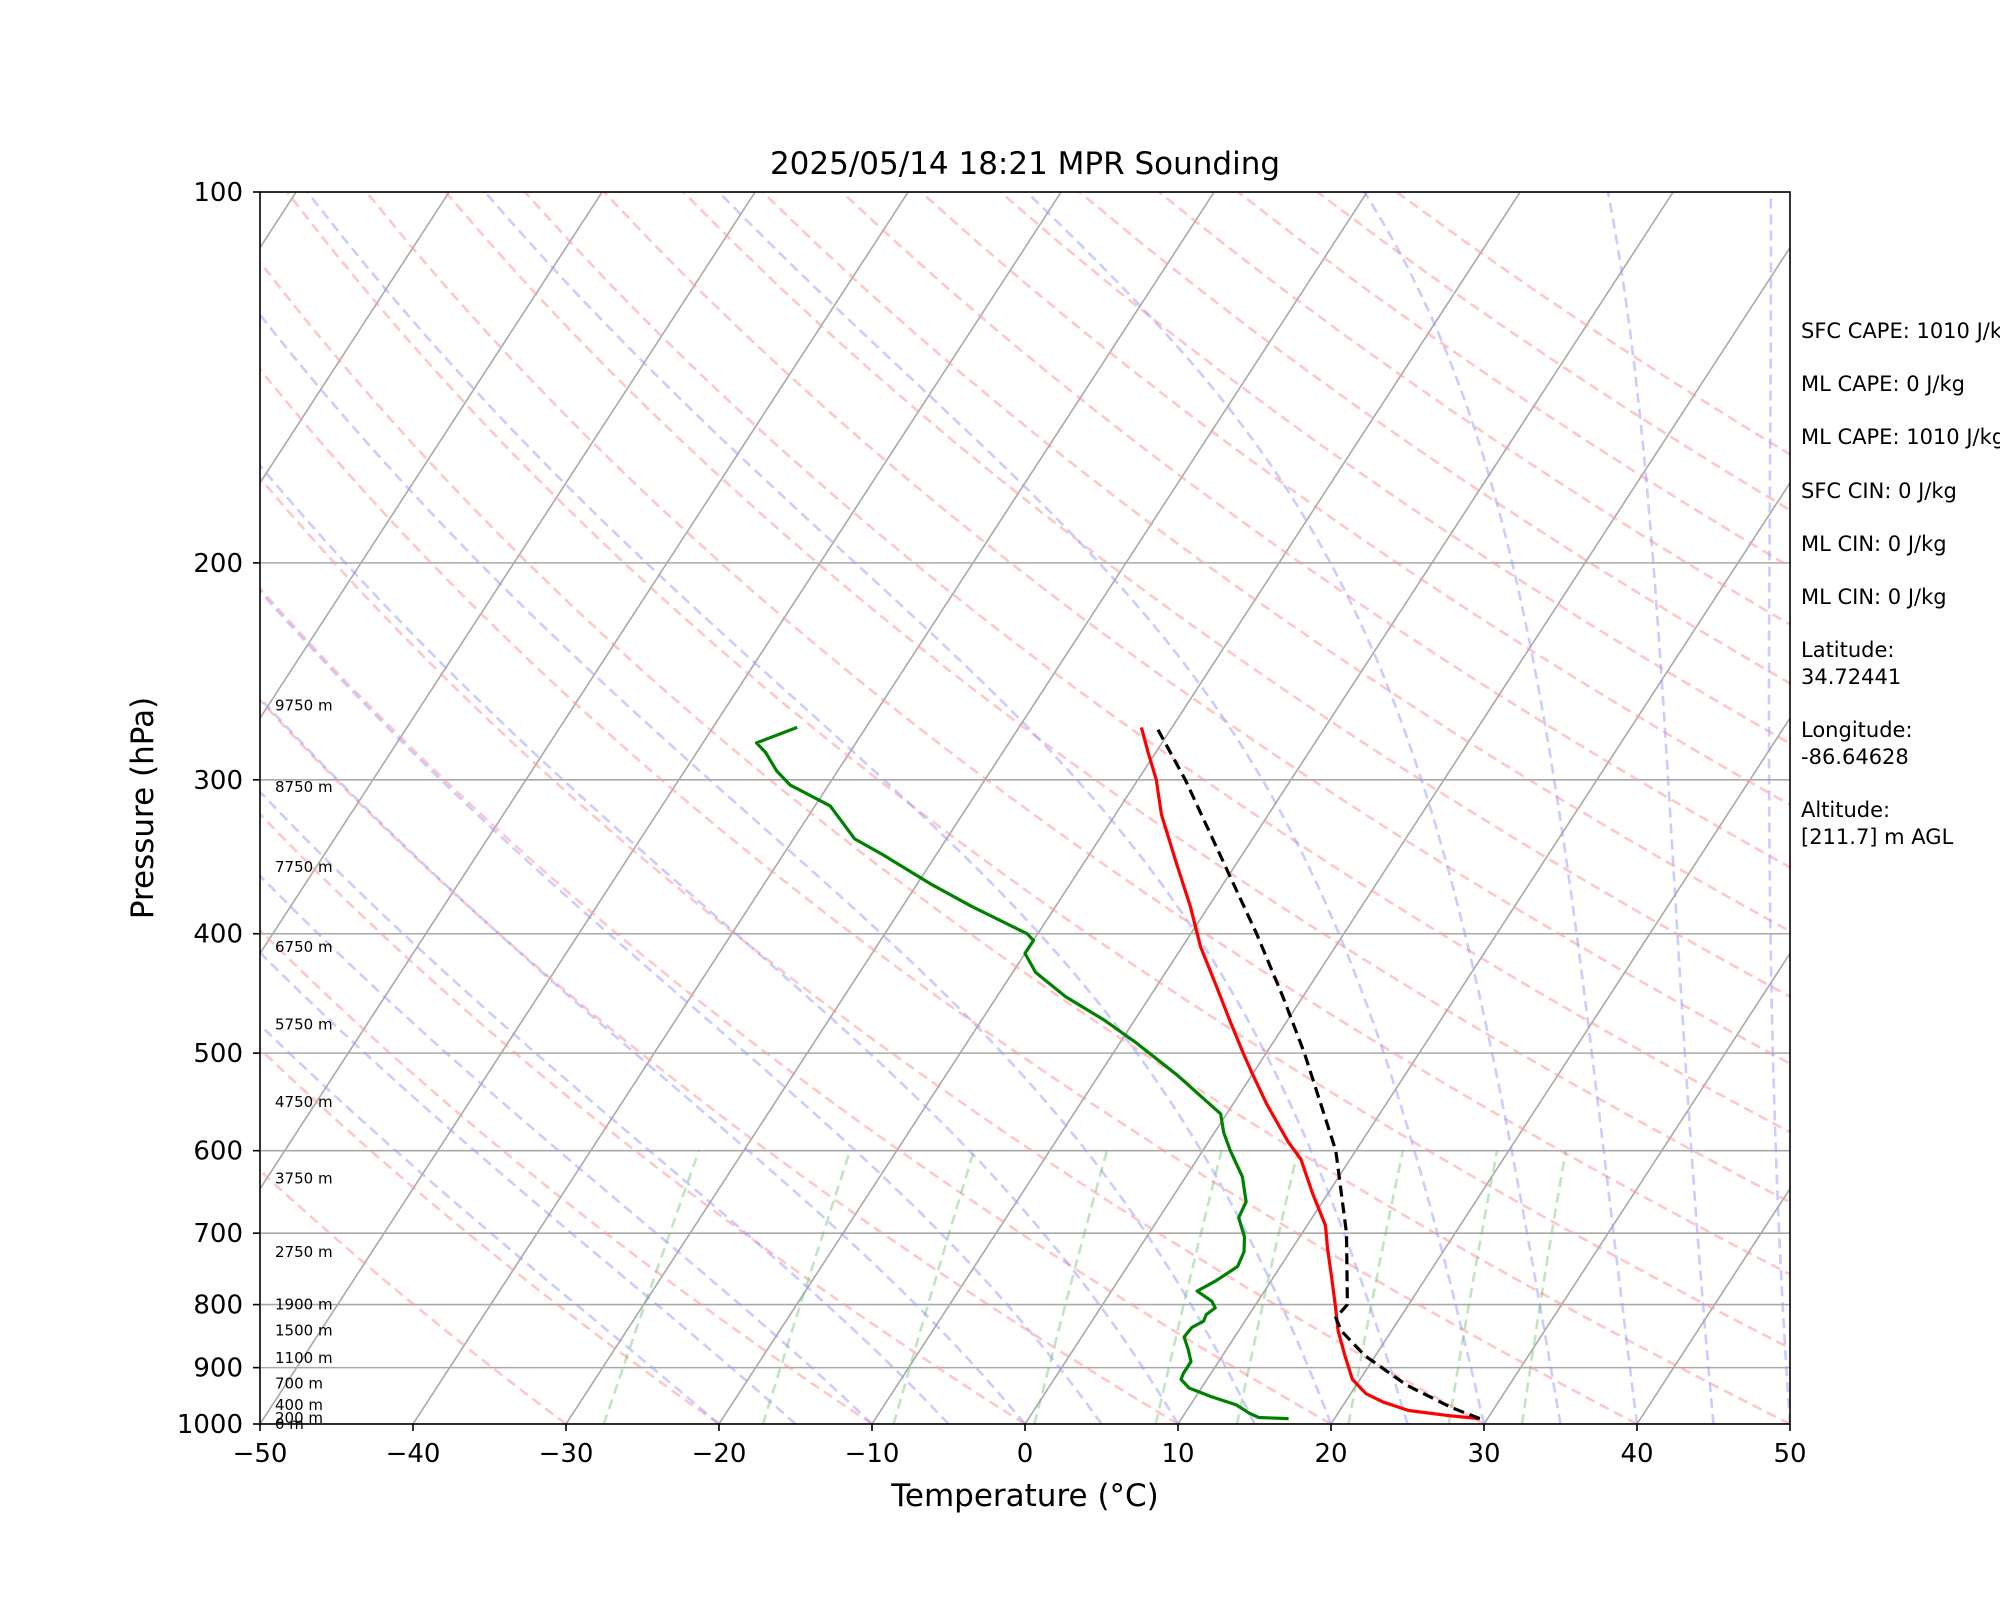 Image resolution: width=2000 pixels, height=1600 pixels. Describe the element at coordinates (304, 705) in the screenshot. I see `height-label: 9750 m` at that location.